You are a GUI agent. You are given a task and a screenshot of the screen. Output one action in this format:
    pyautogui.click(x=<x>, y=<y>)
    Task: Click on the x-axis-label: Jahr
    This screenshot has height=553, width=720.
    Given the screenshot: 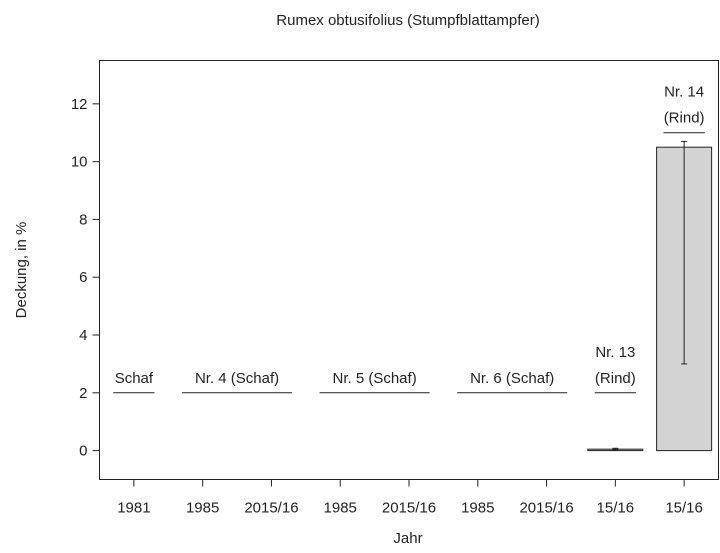 What is the action you would take?
    pyautogui.click(x=407, y=538)
    